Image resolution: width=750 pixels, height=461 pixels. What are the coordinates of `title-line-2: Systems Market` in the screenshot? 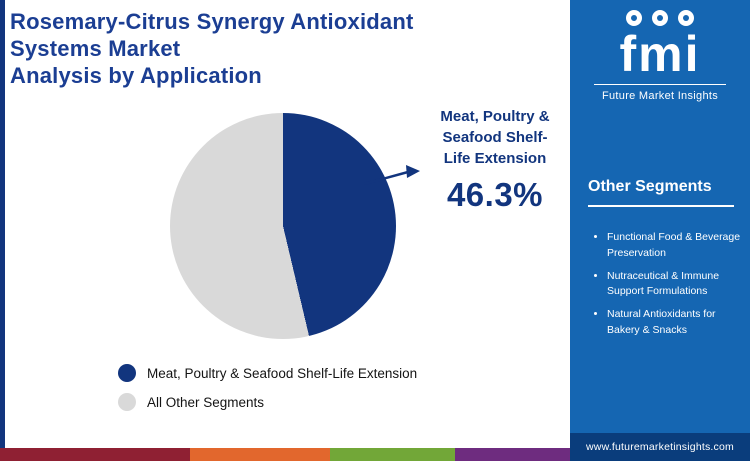 It's located at (95, 48).